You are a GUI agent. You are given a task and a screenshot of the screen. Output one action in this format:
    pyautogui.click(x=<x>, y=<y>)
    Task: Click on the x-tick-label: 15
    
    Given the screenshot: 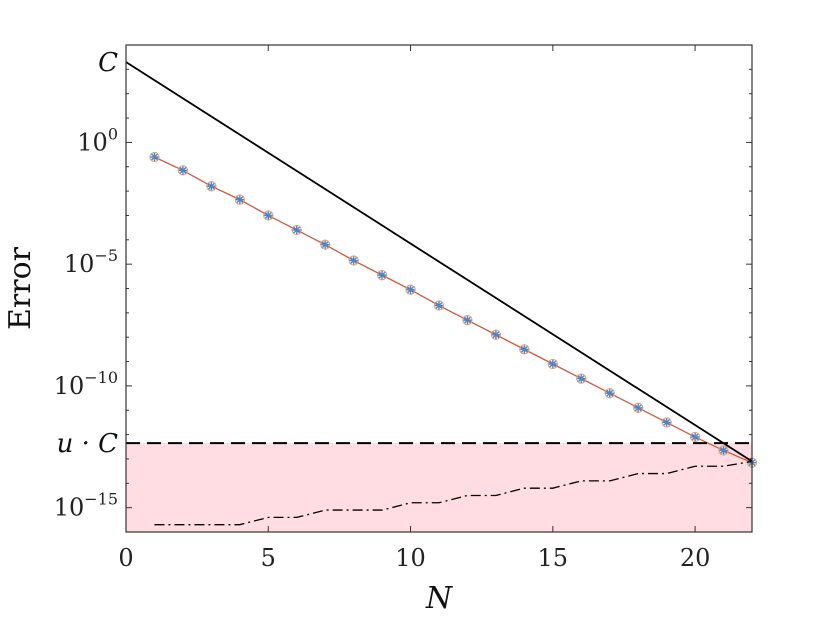 What is the action you would take?
    pyautogui.click(x=553, y=558)
    